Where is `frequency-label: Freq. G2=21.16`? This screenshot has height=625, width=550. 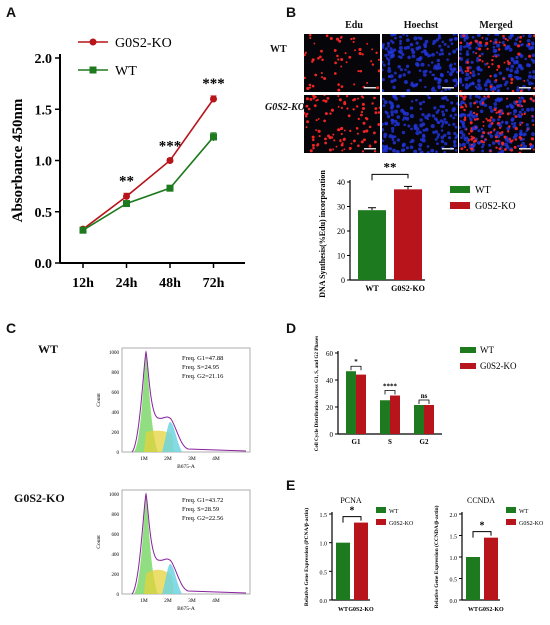 frequency-label: Freq. G2=21.16 is located at coordinates (203, 376).